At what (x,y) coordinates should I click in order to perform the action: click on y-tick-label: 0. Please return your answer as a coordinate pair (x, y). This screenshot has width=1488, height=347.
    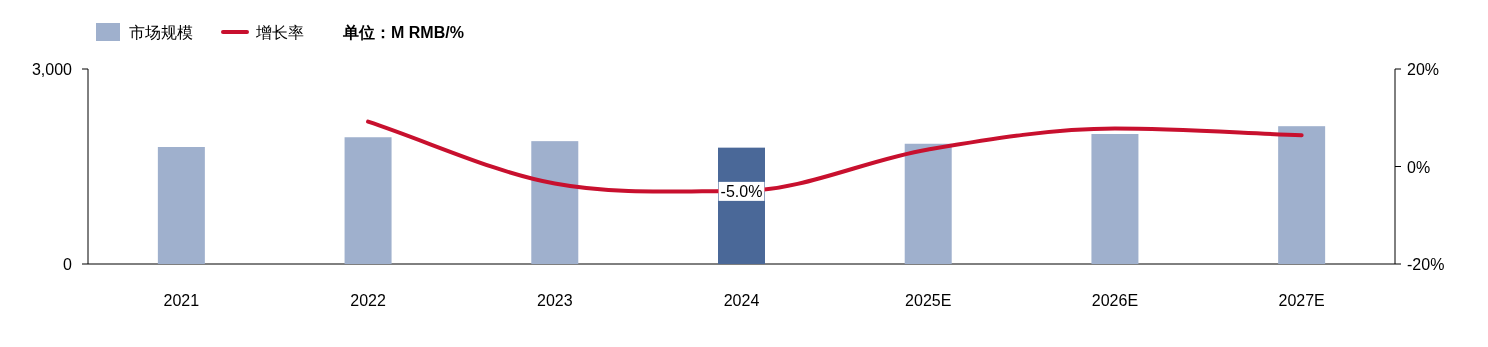
    Looking at the image, I should click on (68, 264).